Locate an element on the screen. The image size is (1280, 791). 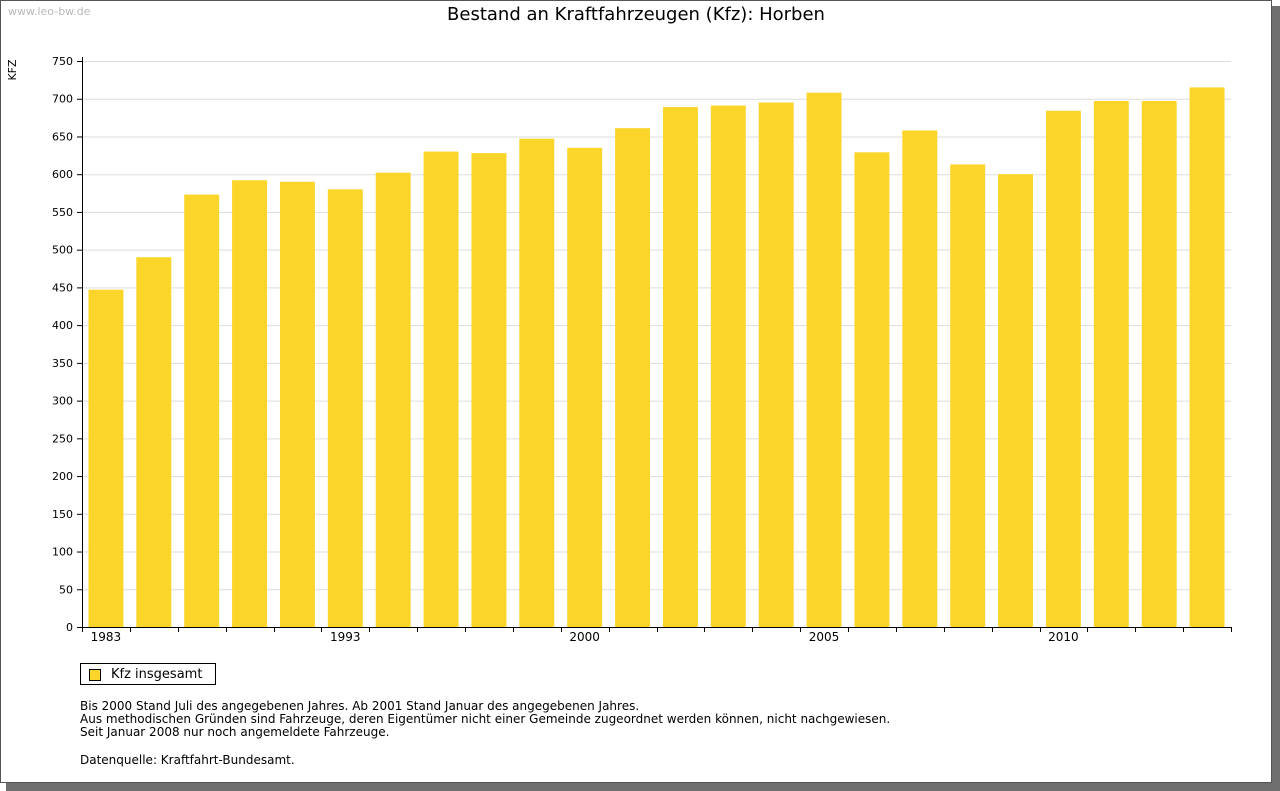
watermark: www.leo-bw.de is located at coordinates (49, 11).